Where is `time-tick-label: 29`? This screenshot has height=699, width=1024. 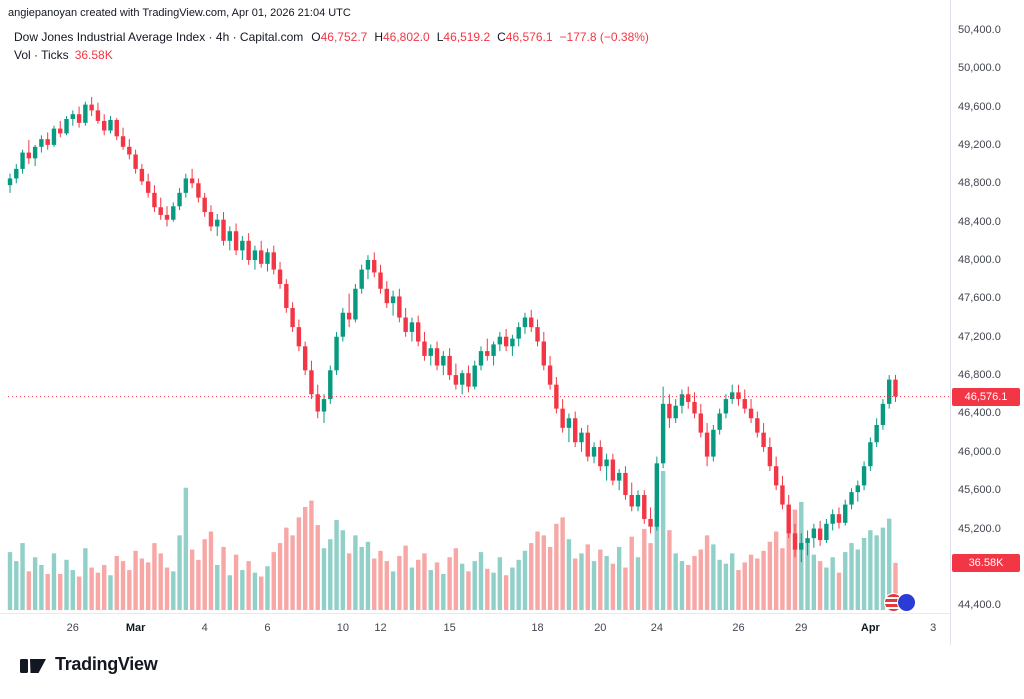
time-tick-label: 29 is located at coordinates (801, 628).